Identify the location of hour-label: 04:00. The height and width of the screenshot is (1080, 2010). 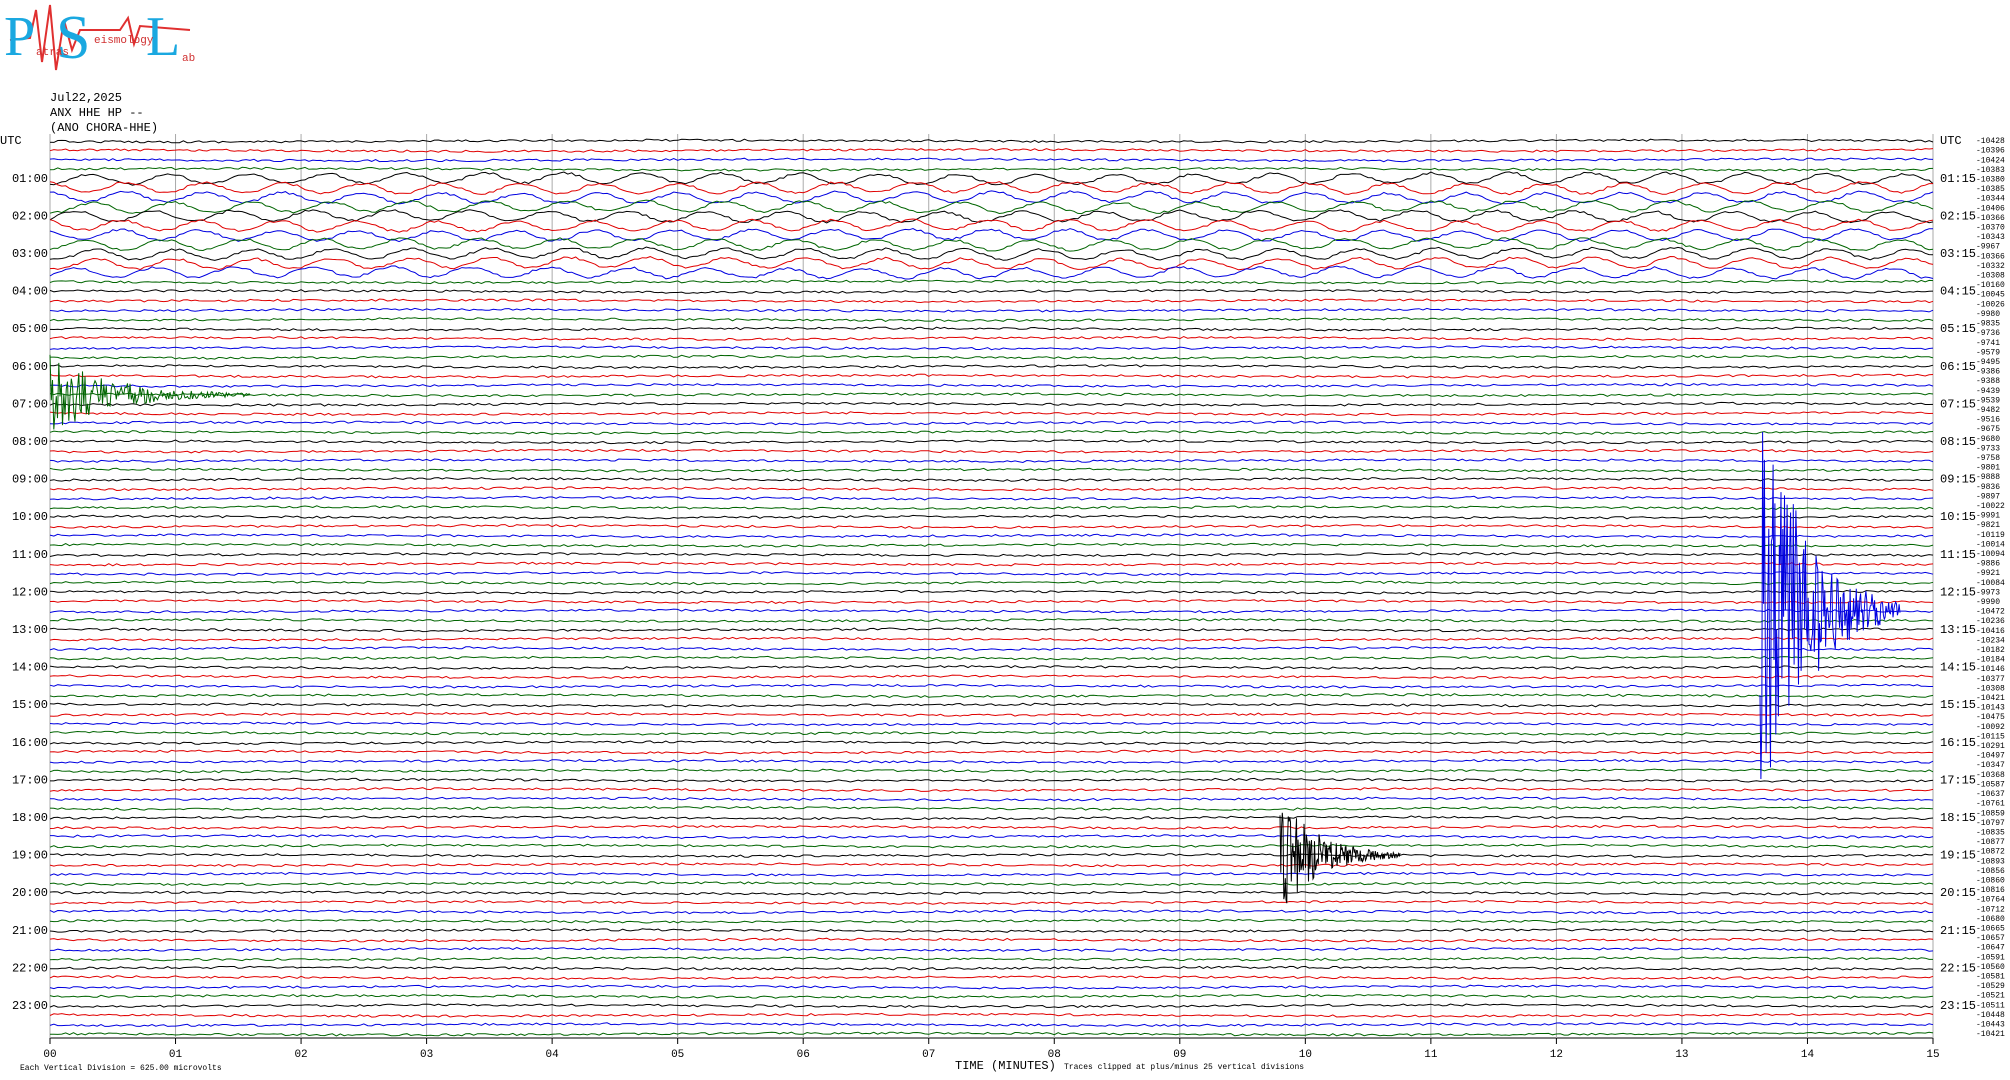
(30, 292).